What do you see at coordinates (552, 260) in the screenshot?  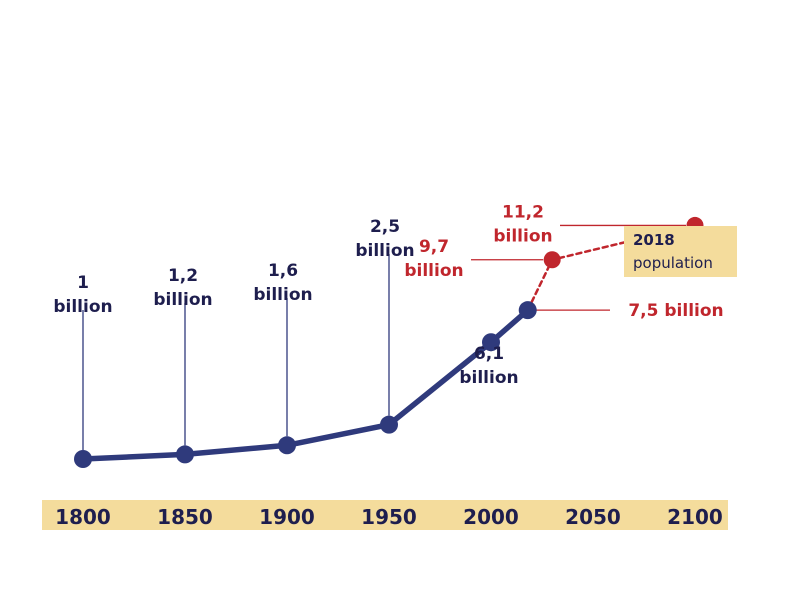 I see `data-point-2030` at bounding box center [552, 260].